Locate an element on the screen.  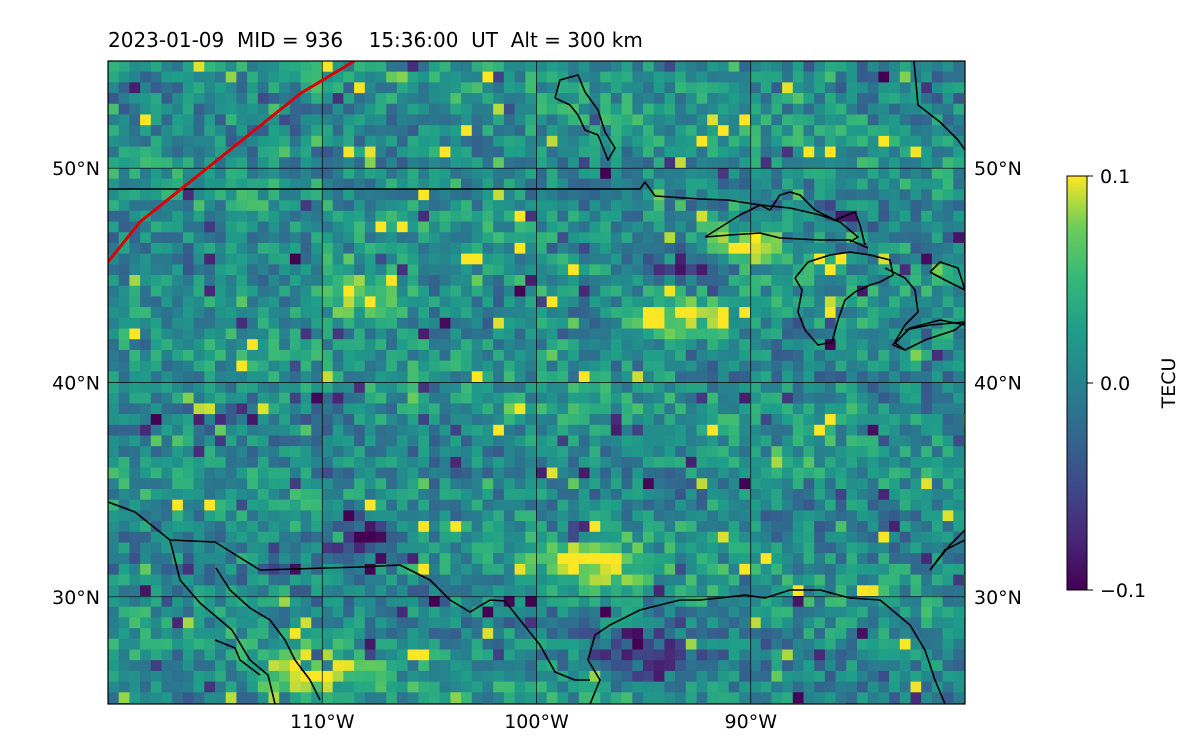
lake-erie-ontario is located at coordinates (929, 335).